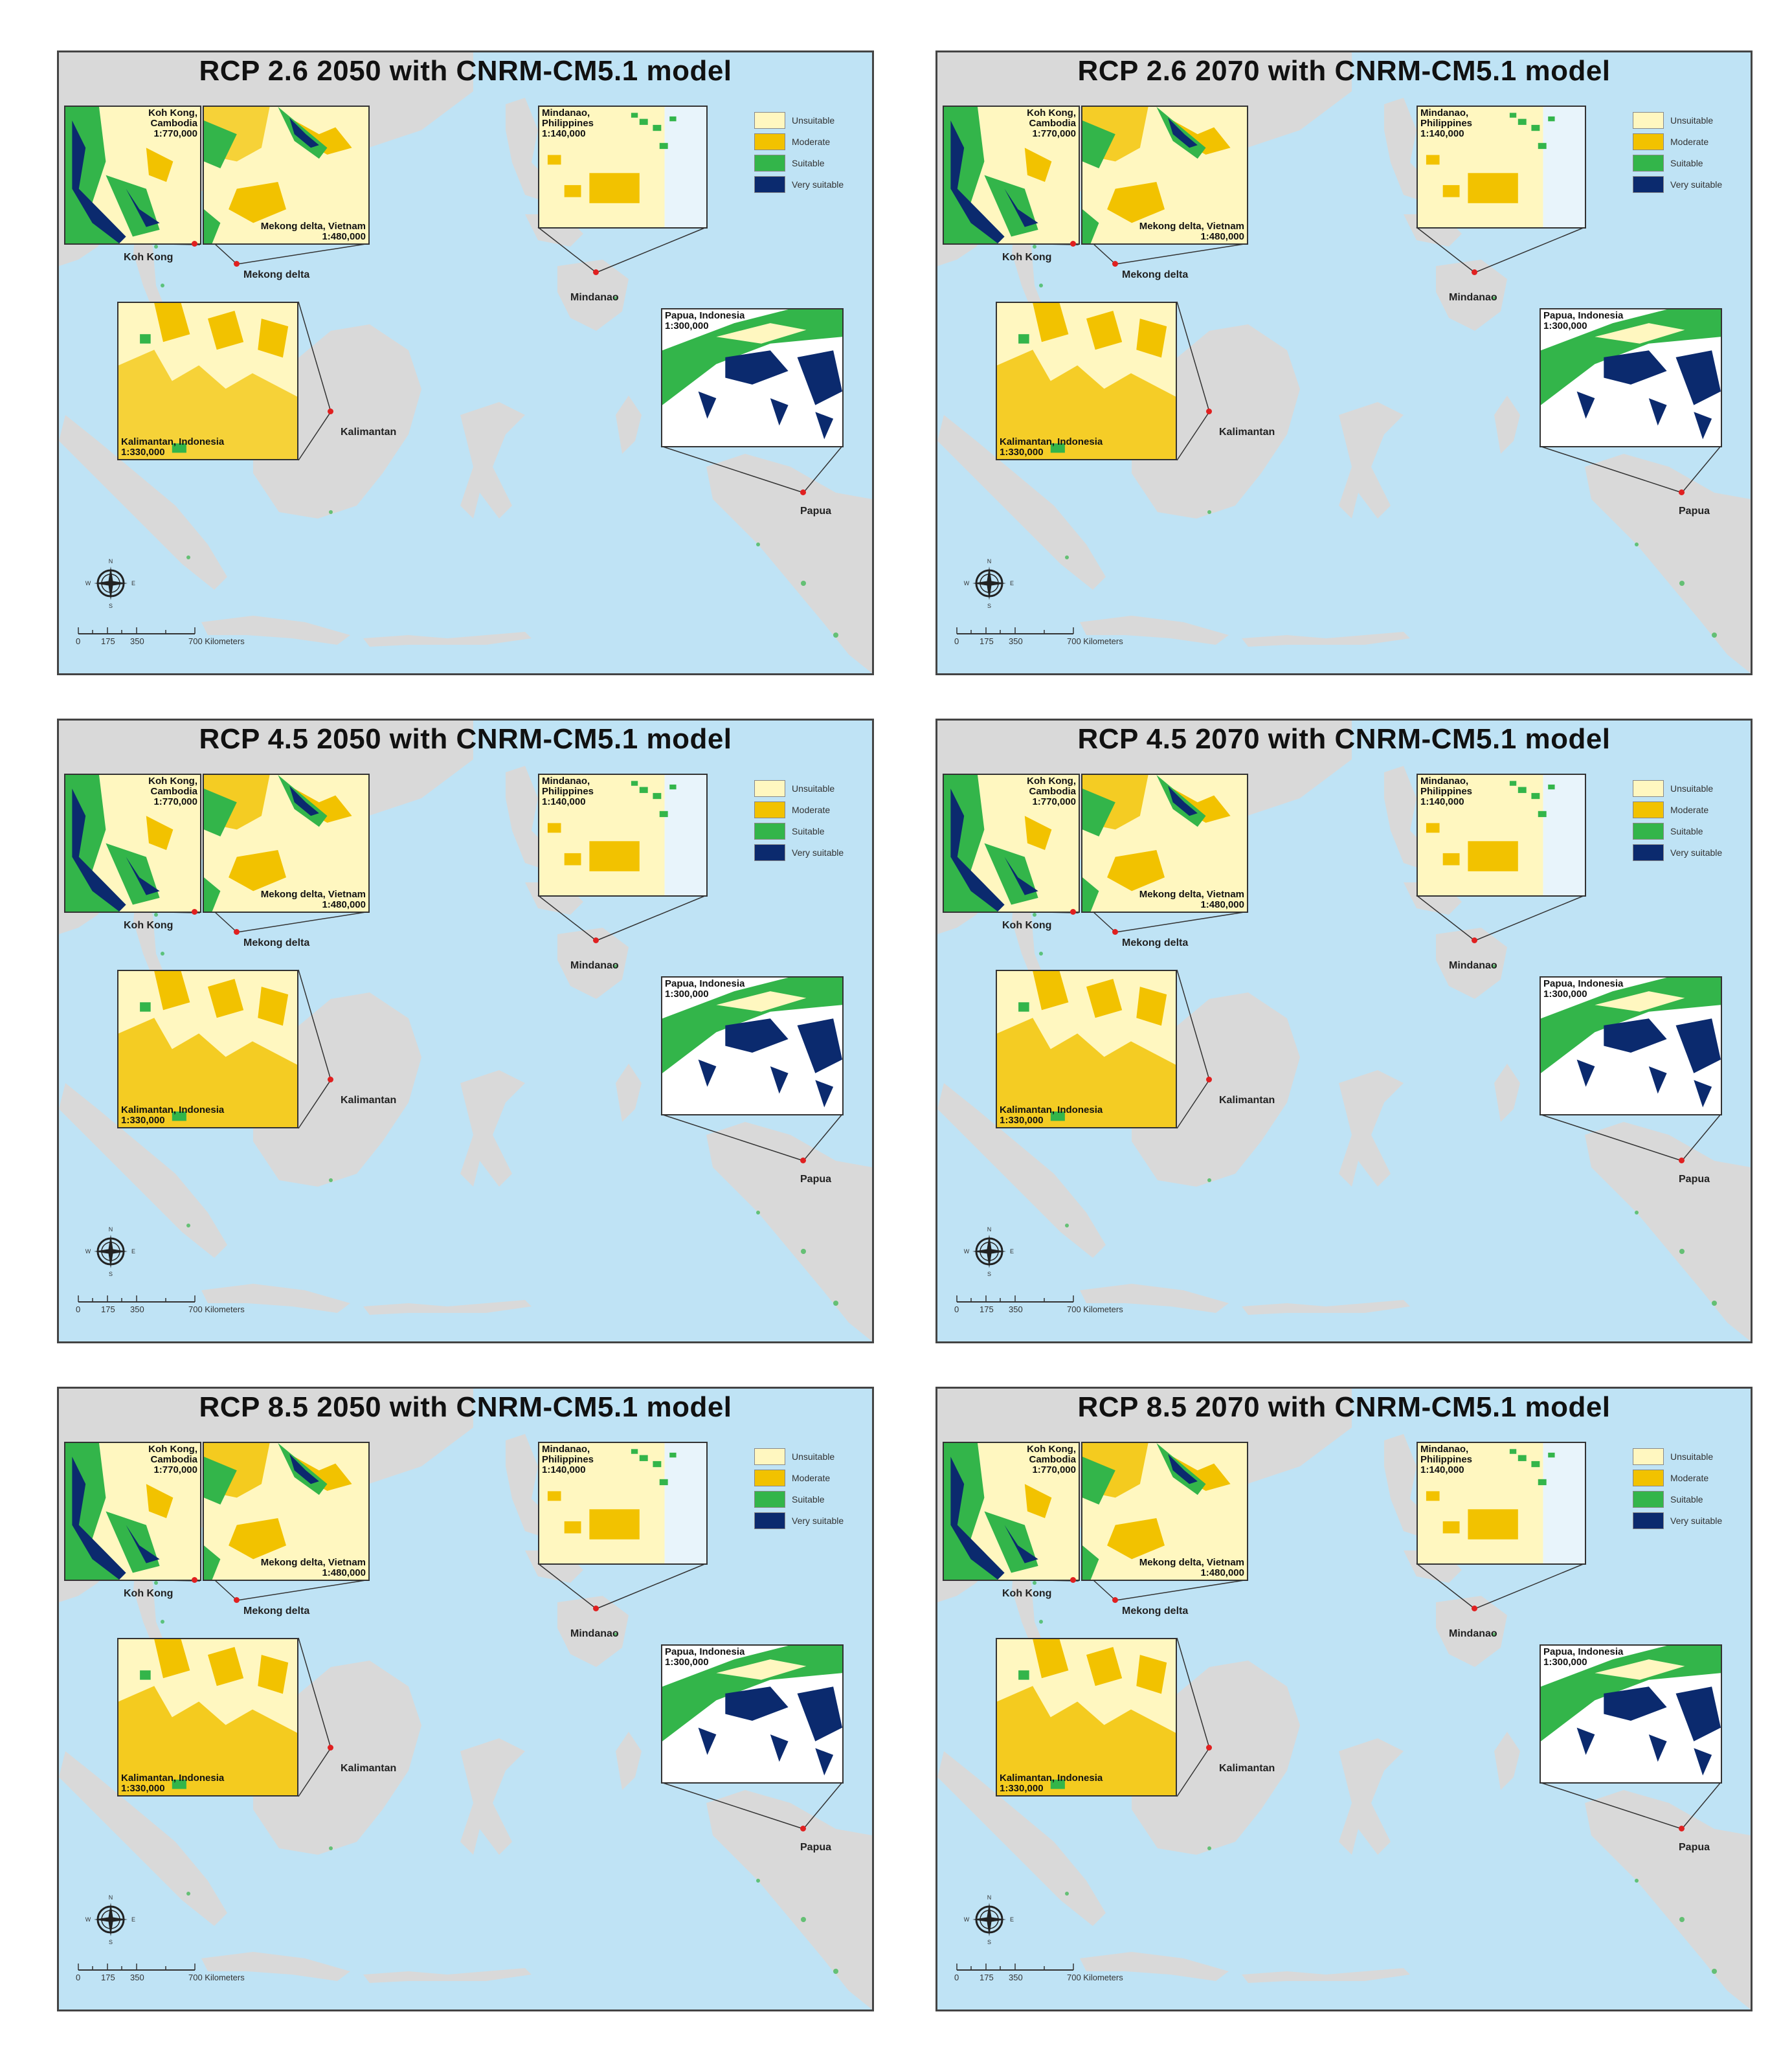  What do you see at coordinates (137, 1309) in the screenshot?
I see `scale-label-350: 350` at bounding box center [137, 1309].